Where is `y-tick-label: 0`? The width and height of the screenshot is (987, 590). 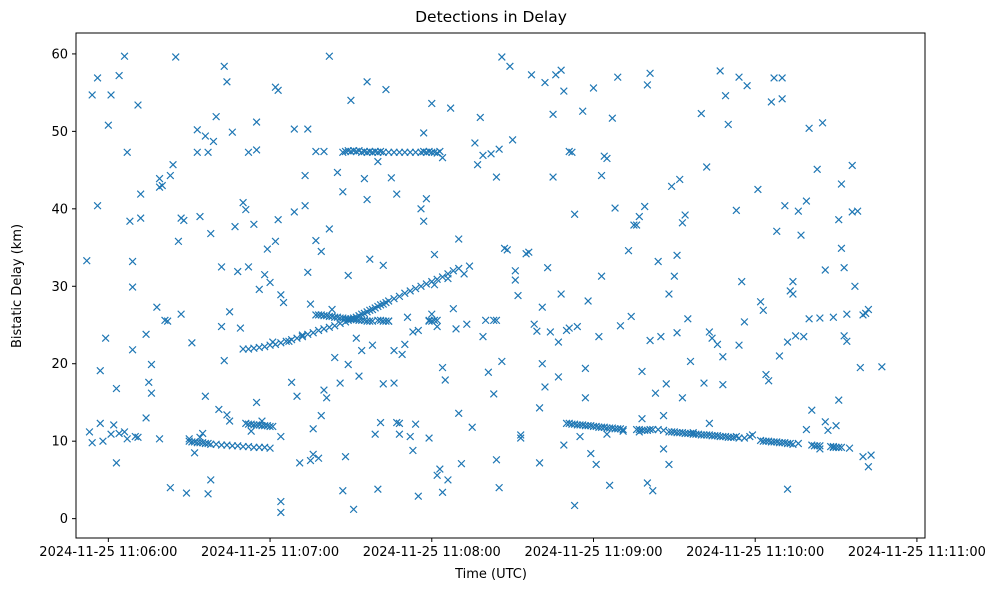 y-tick-label: 0 is located at coordinates (64, 519).